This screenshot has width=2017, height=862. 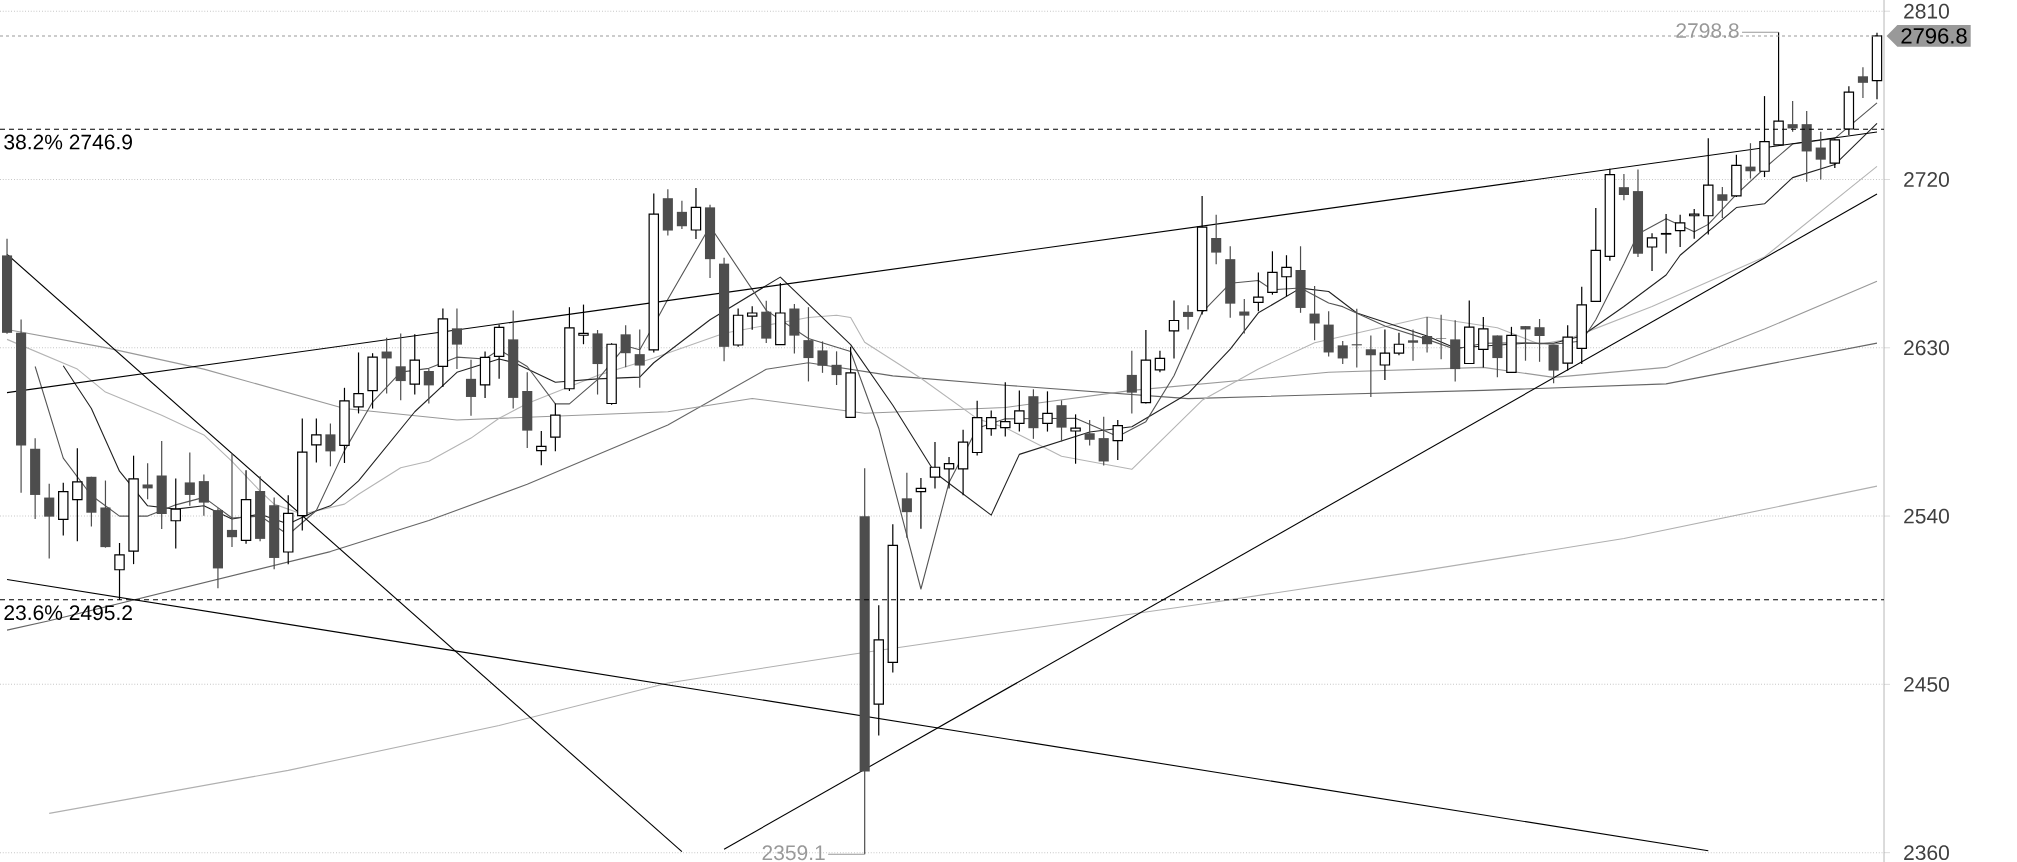 What do you see at coordinates (68, 142) in the screenshot?
I see `ref-line-label: 38.2% 2746.9` at bounding box center [68, 142].